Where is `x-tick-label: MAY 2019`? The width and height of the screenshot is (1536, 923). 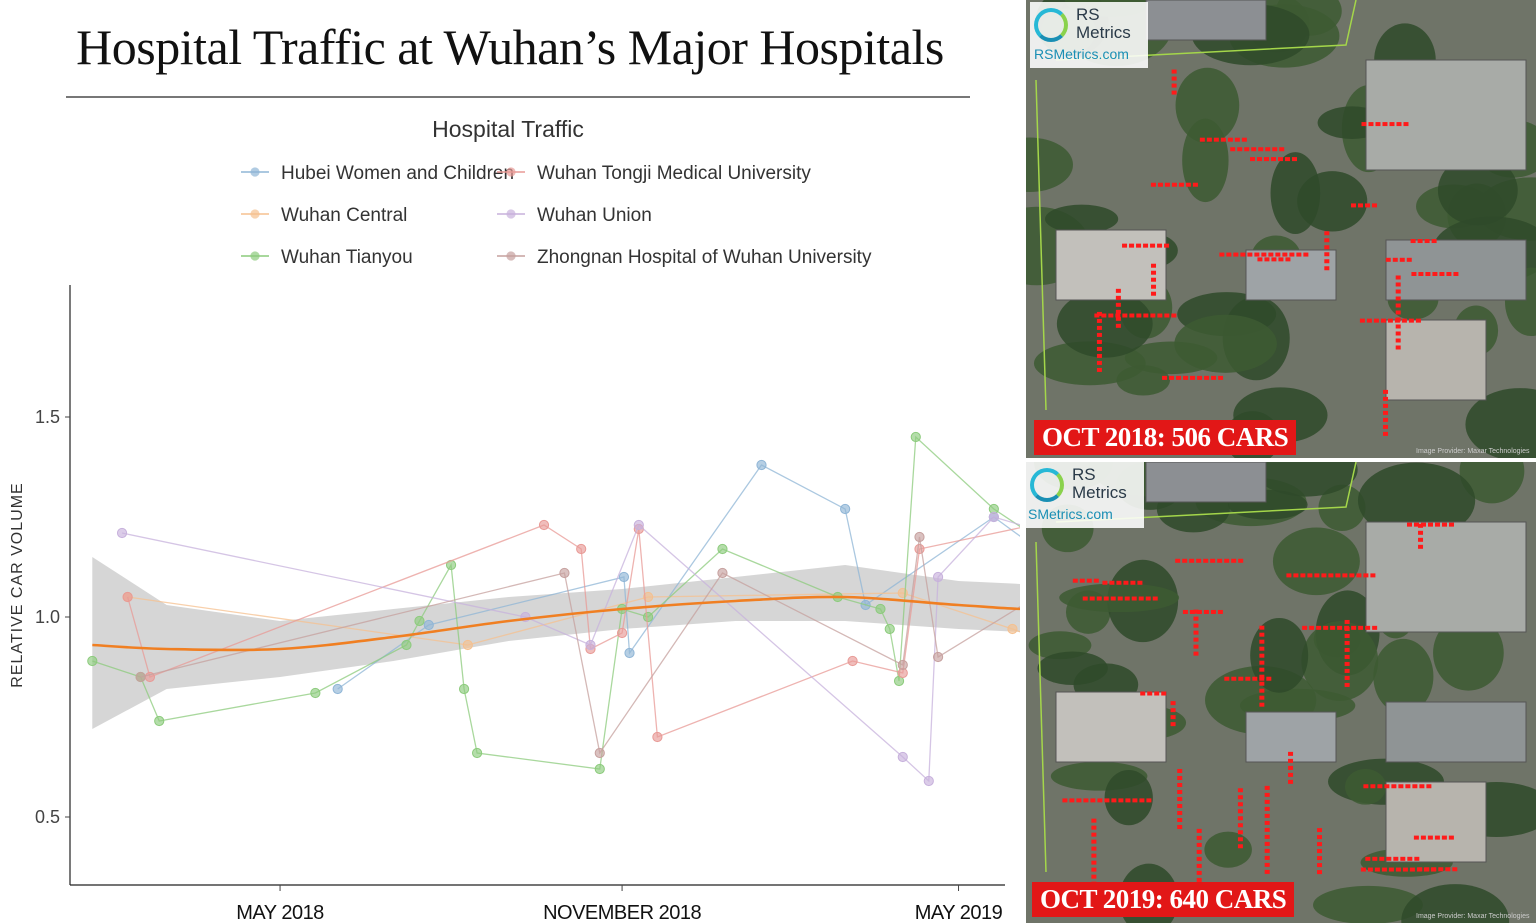 x-tick-label: MAY 2019 is located at coordinates (959, 912).